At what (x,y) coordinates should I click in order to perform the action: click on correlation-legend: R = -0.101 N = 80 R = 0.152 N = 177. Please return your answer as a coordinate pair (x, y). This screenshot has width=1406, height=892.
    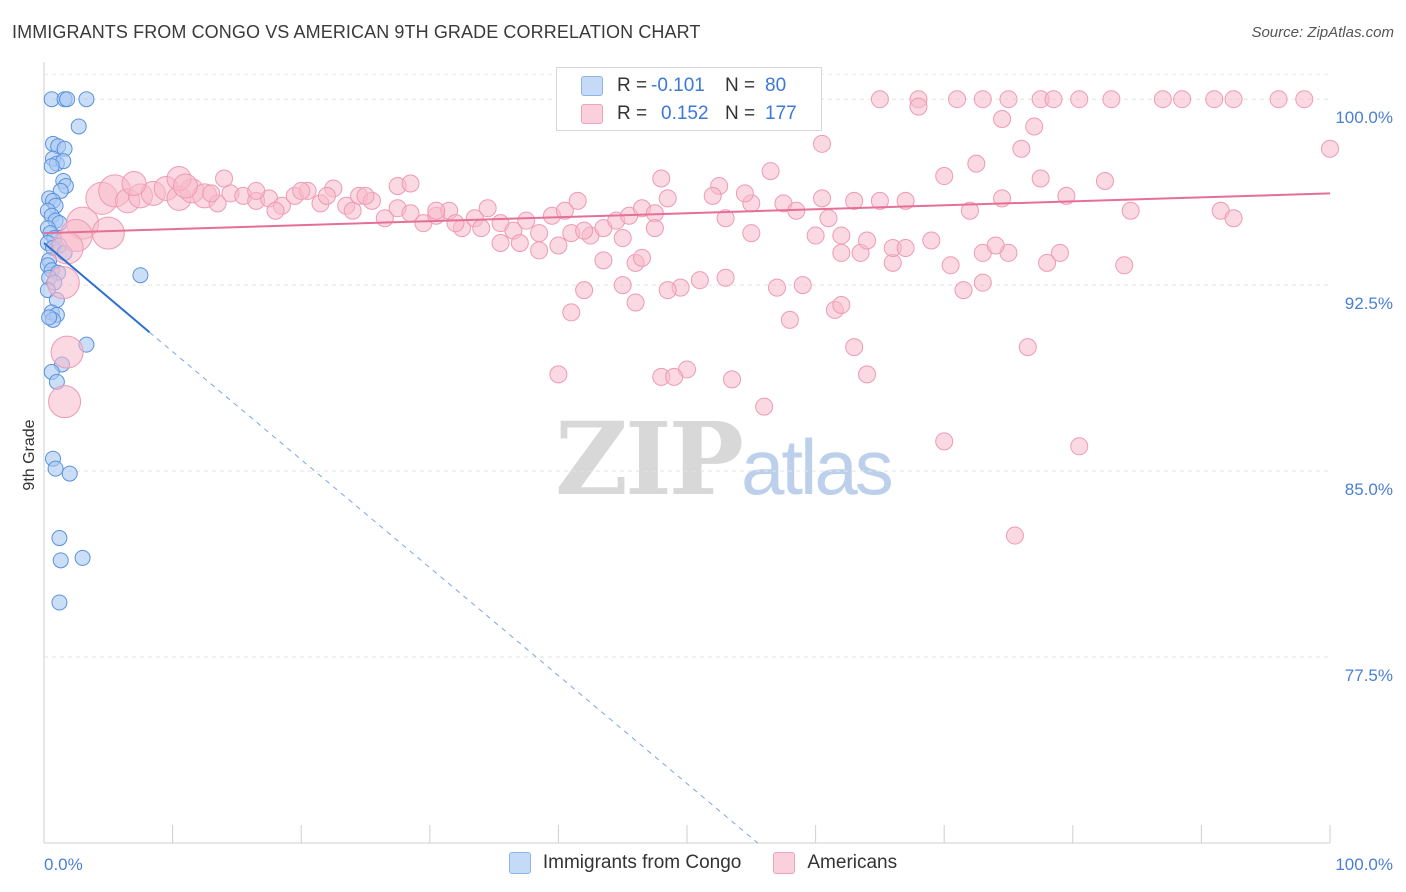
    Looking at the image, I should click on (689, 99).